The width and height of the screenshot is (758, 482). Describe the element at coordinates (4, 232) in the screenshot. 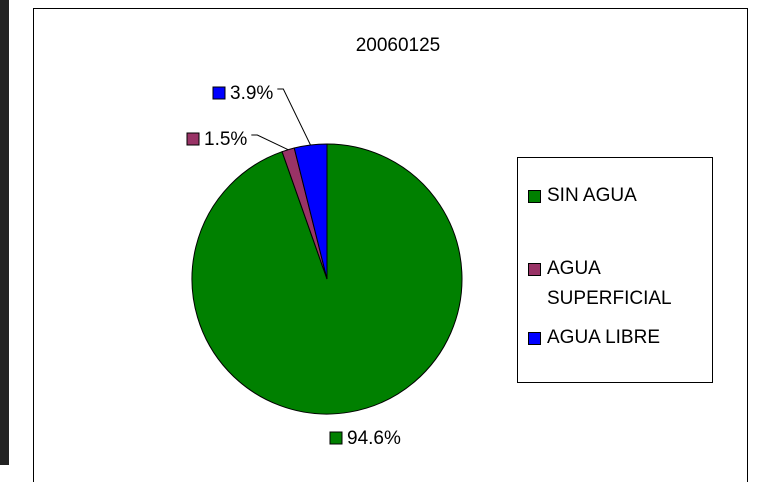

I see `left-edge` at that location.